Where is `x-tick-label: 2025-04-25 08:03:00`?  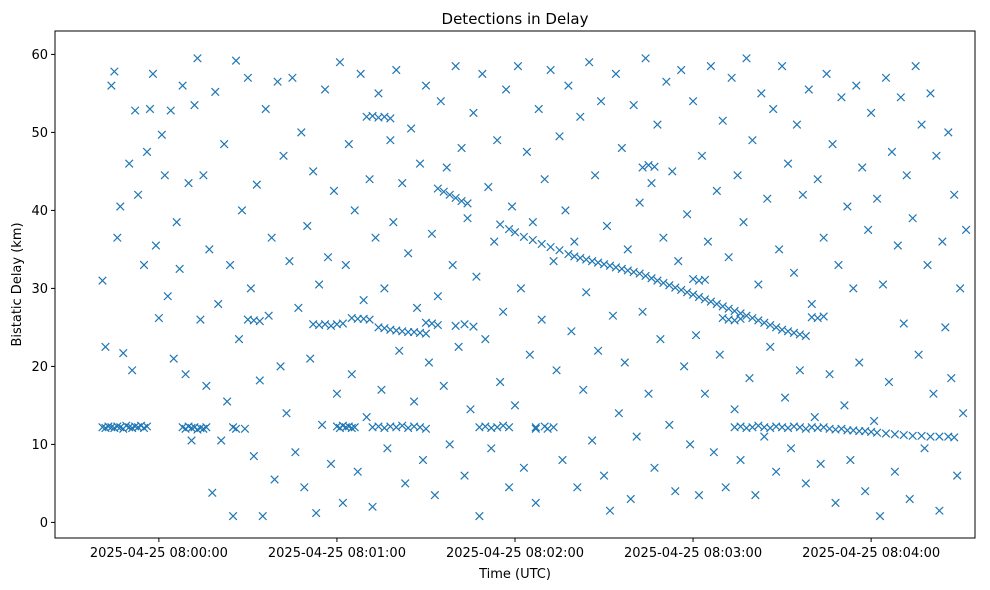 x-tick-label: 2025-04-25 08:03:00 is located at coordinates (693, 553).